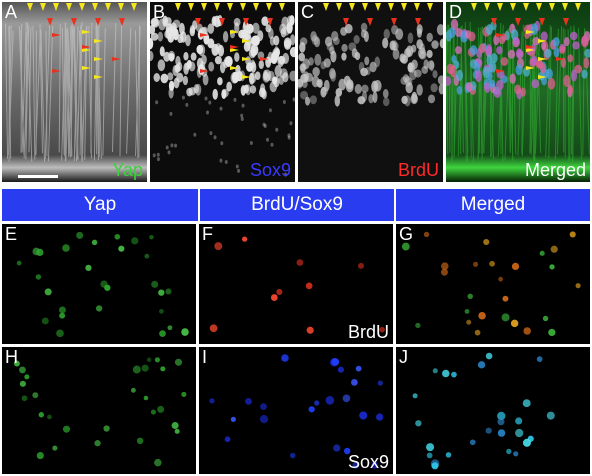 The height and width of the screenshot is (476, 592). I want to click on header-brdu-sox9: BrdU/Sox9, so click(297, 204).